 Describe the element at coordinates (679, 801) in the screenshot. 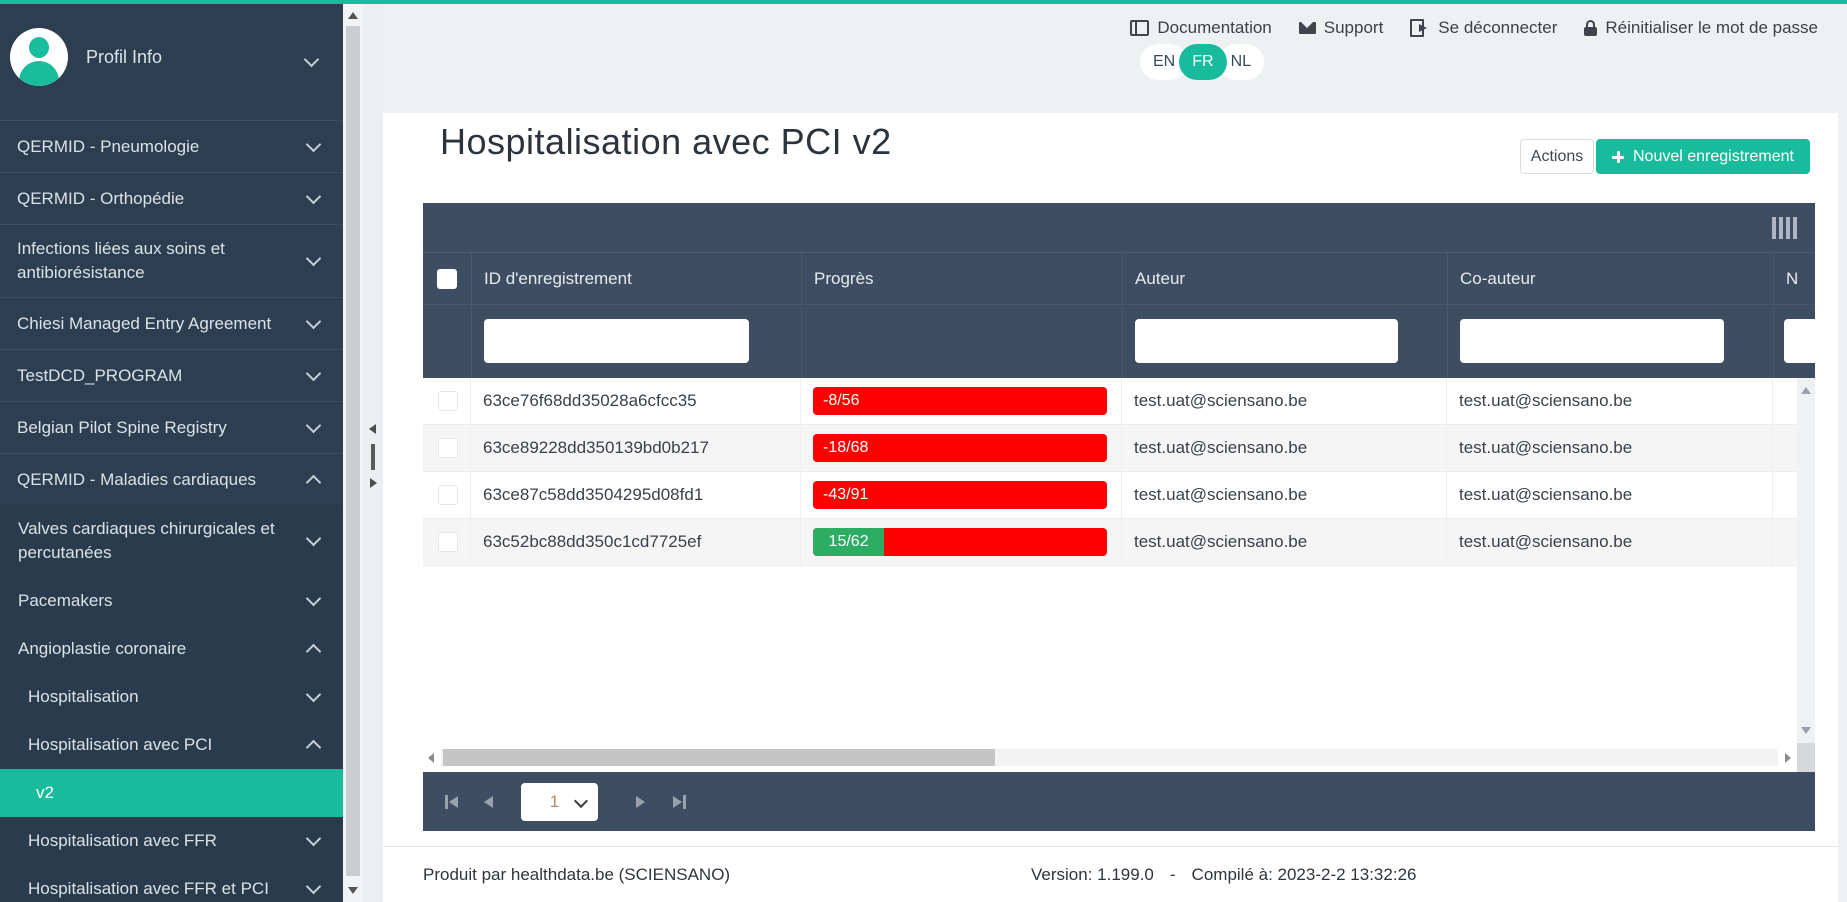

I see `last-page-icon` at that location.